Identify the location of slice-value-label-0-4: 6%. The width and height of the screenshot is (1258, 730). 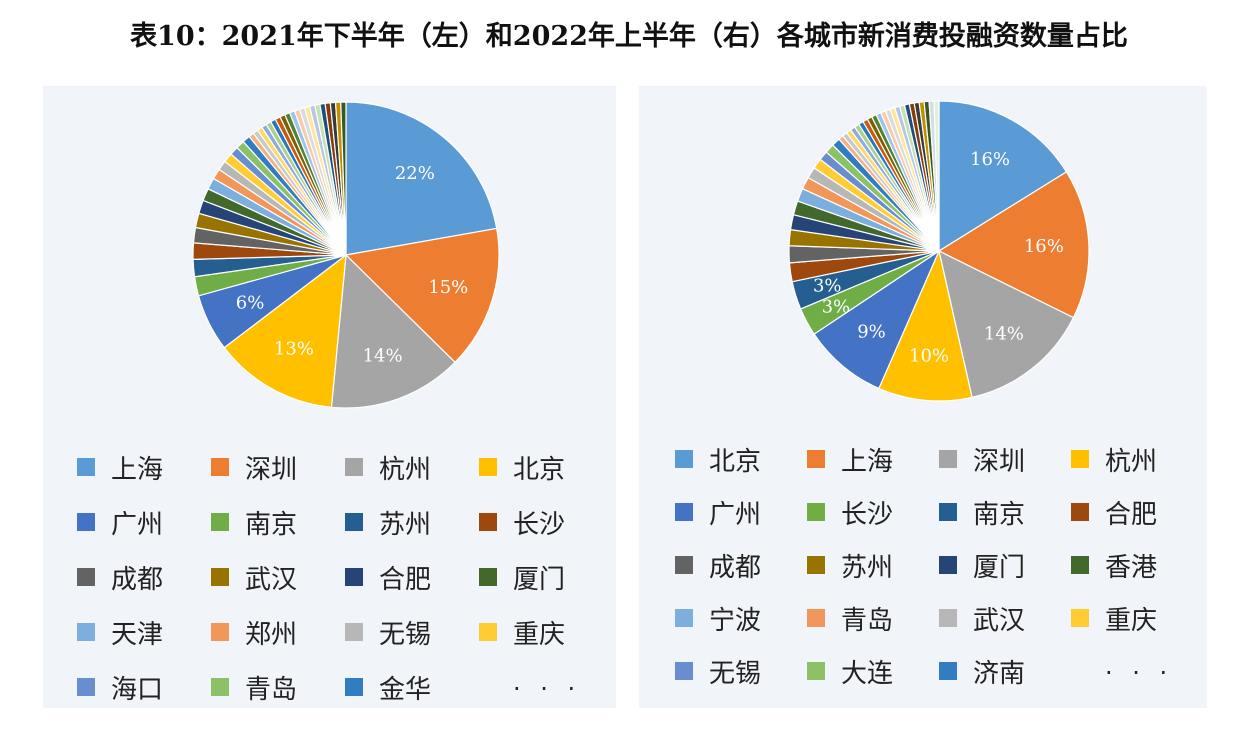
(250, 303).